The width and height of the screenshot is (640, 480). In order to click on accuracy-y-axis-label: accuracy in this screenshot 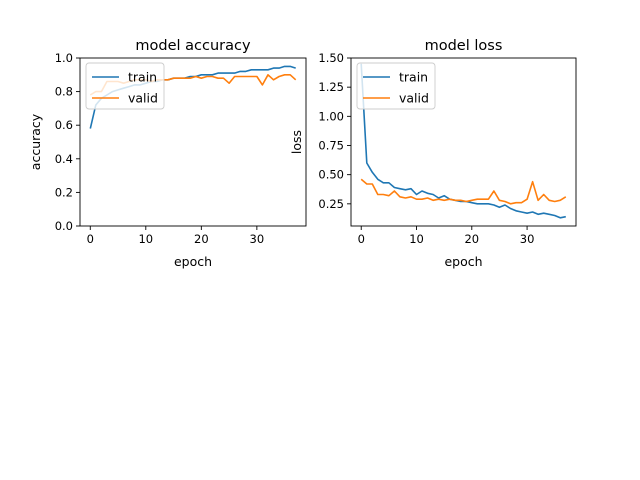, I will do `click(35, 141)`.